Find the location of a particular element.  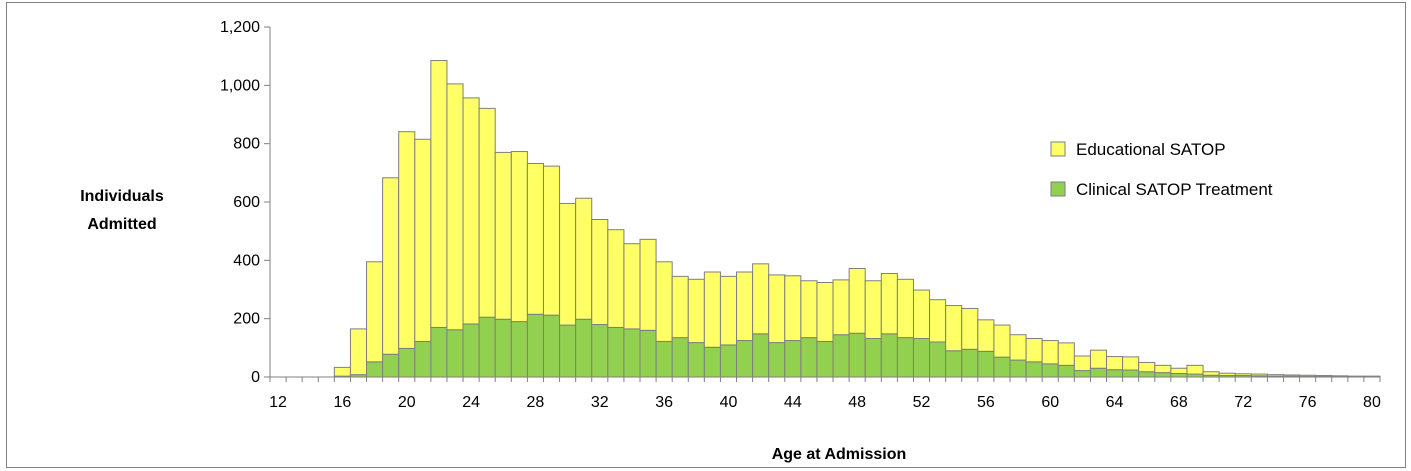

x-tick-label: 32 is located at coordinates (600, 402).